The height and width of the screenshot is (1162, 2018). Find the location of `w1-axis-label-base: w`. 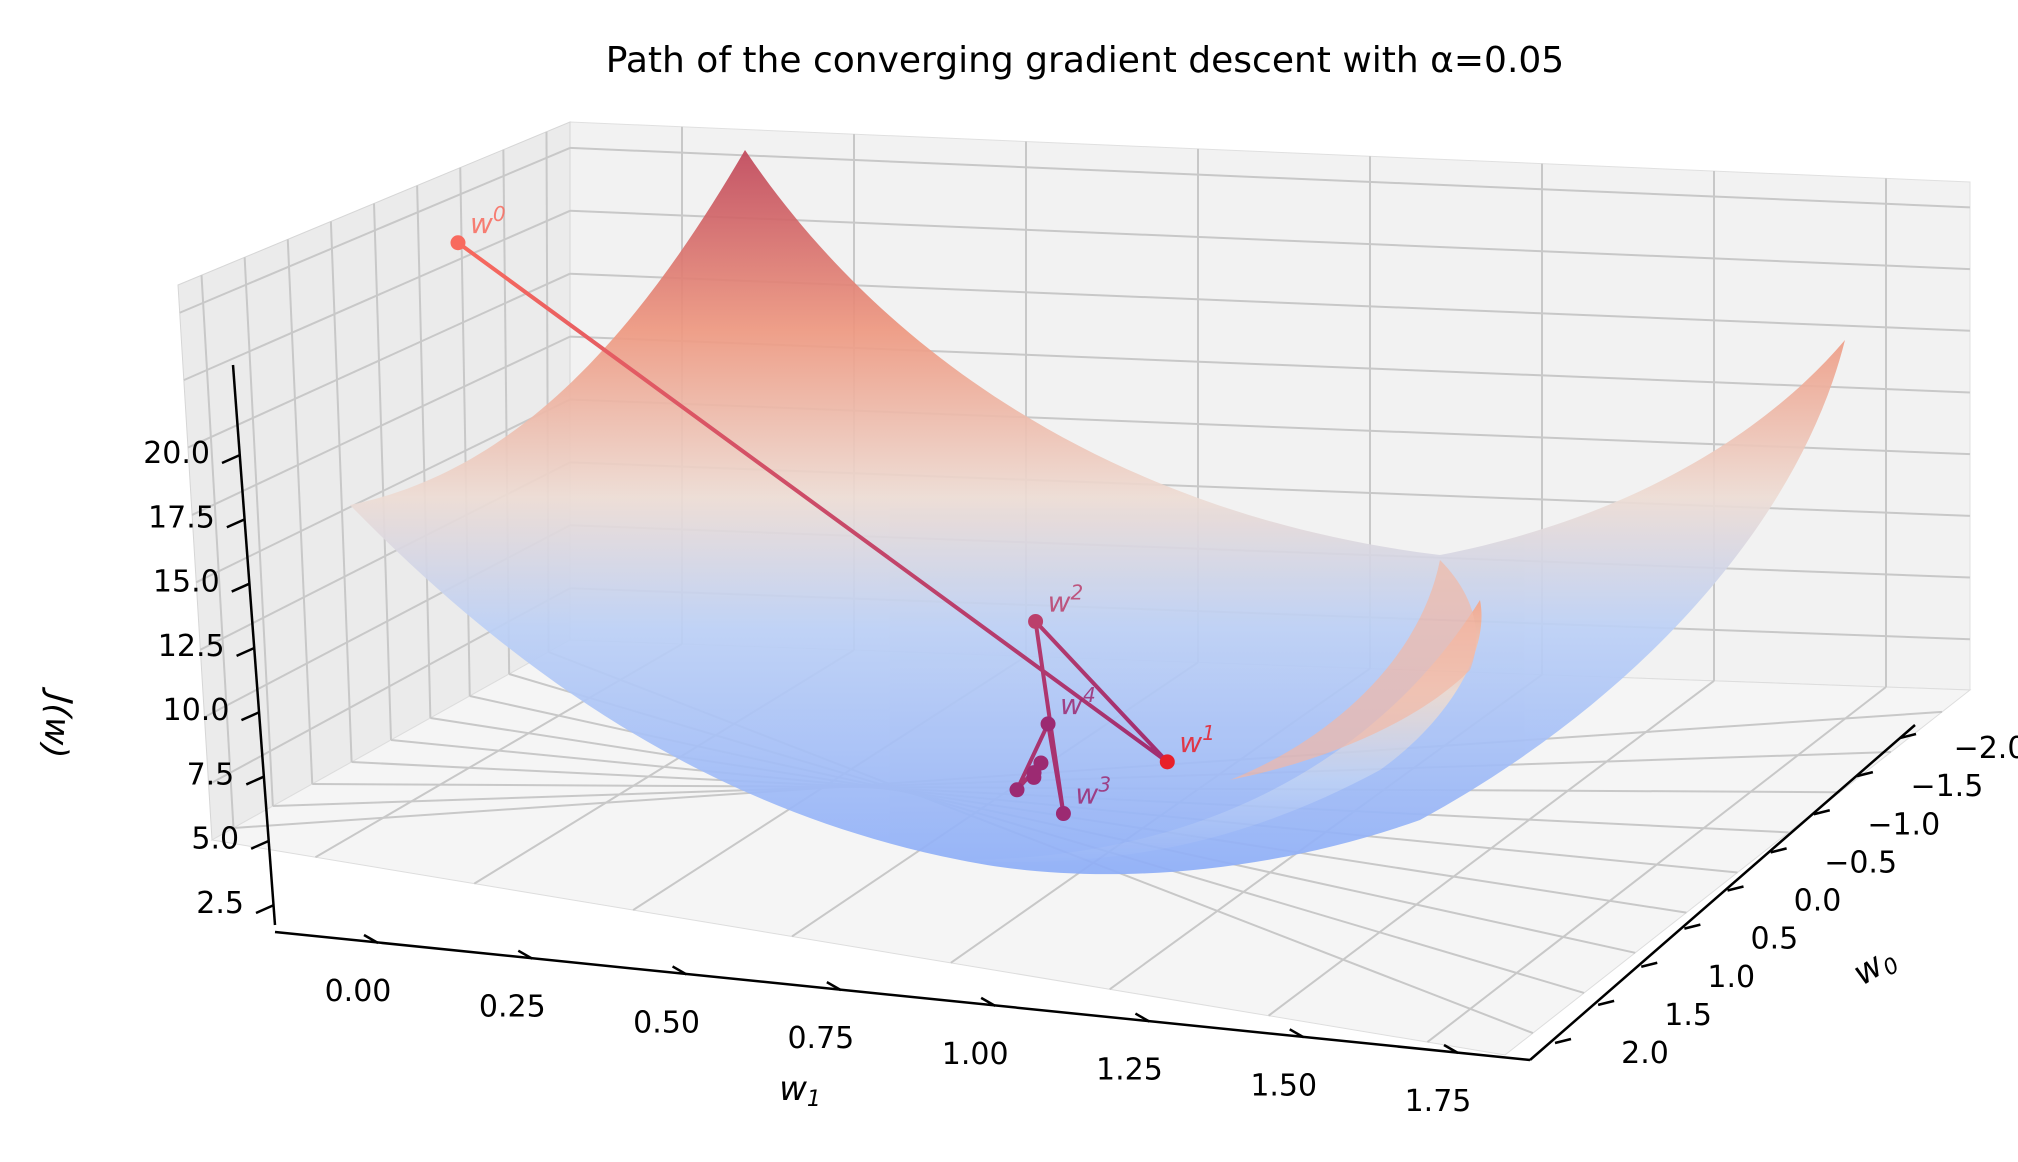

w1-axis-label-base: w is located at coordinates (793, 1089).